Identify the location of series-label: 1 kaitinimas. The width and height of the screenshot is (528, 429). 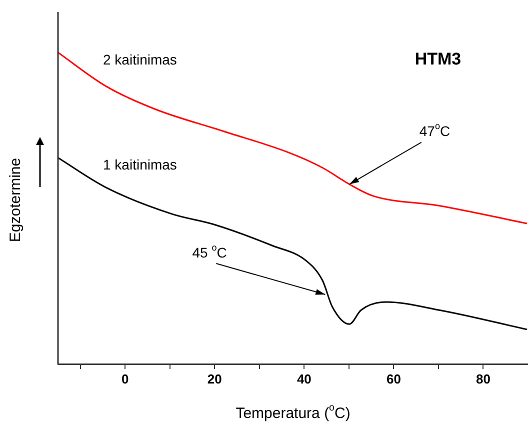
(140, 164).